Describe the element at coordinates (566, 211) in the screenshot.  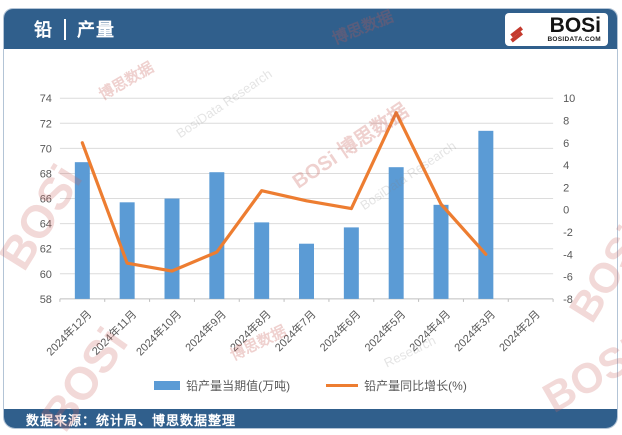
I see `right-axis-tick-label: 0` at that location.